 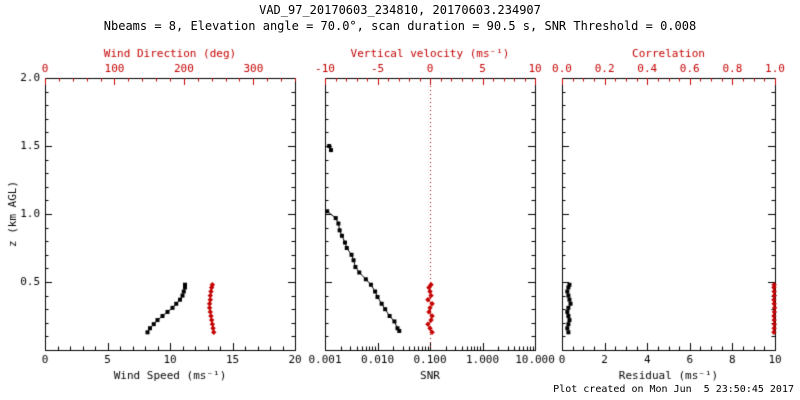 I want to click on plot-created-timestamp: Plot created on Mon Jun 5 23:50:45 2017, so click(x=673, y=389).